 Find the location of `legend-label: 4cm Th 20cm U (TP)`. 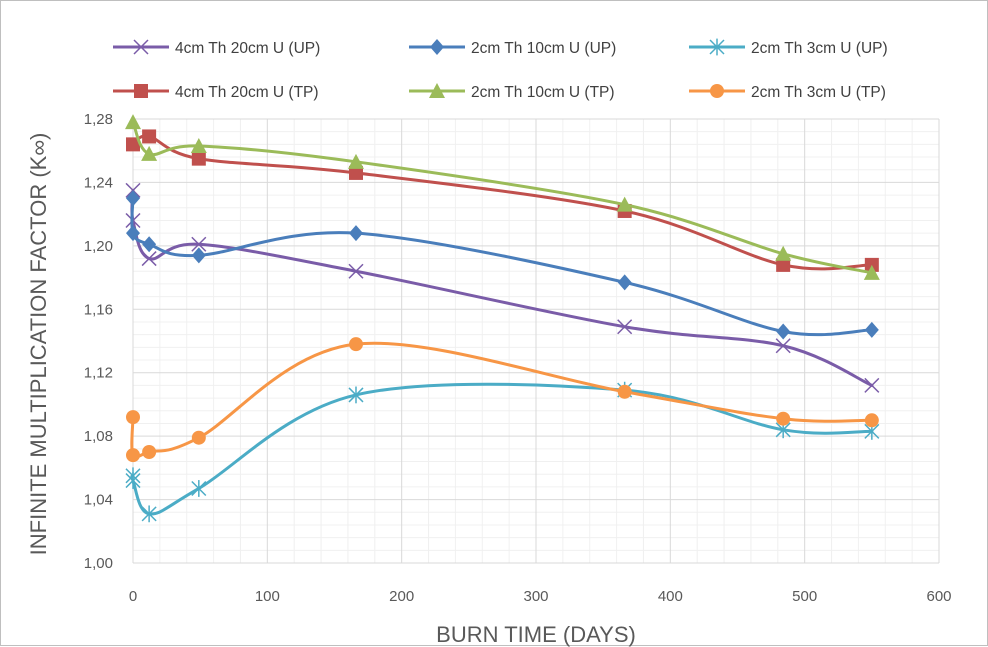

legend-label: 4cm Th 20cm U (TP) is located at coordinates (247, 92).